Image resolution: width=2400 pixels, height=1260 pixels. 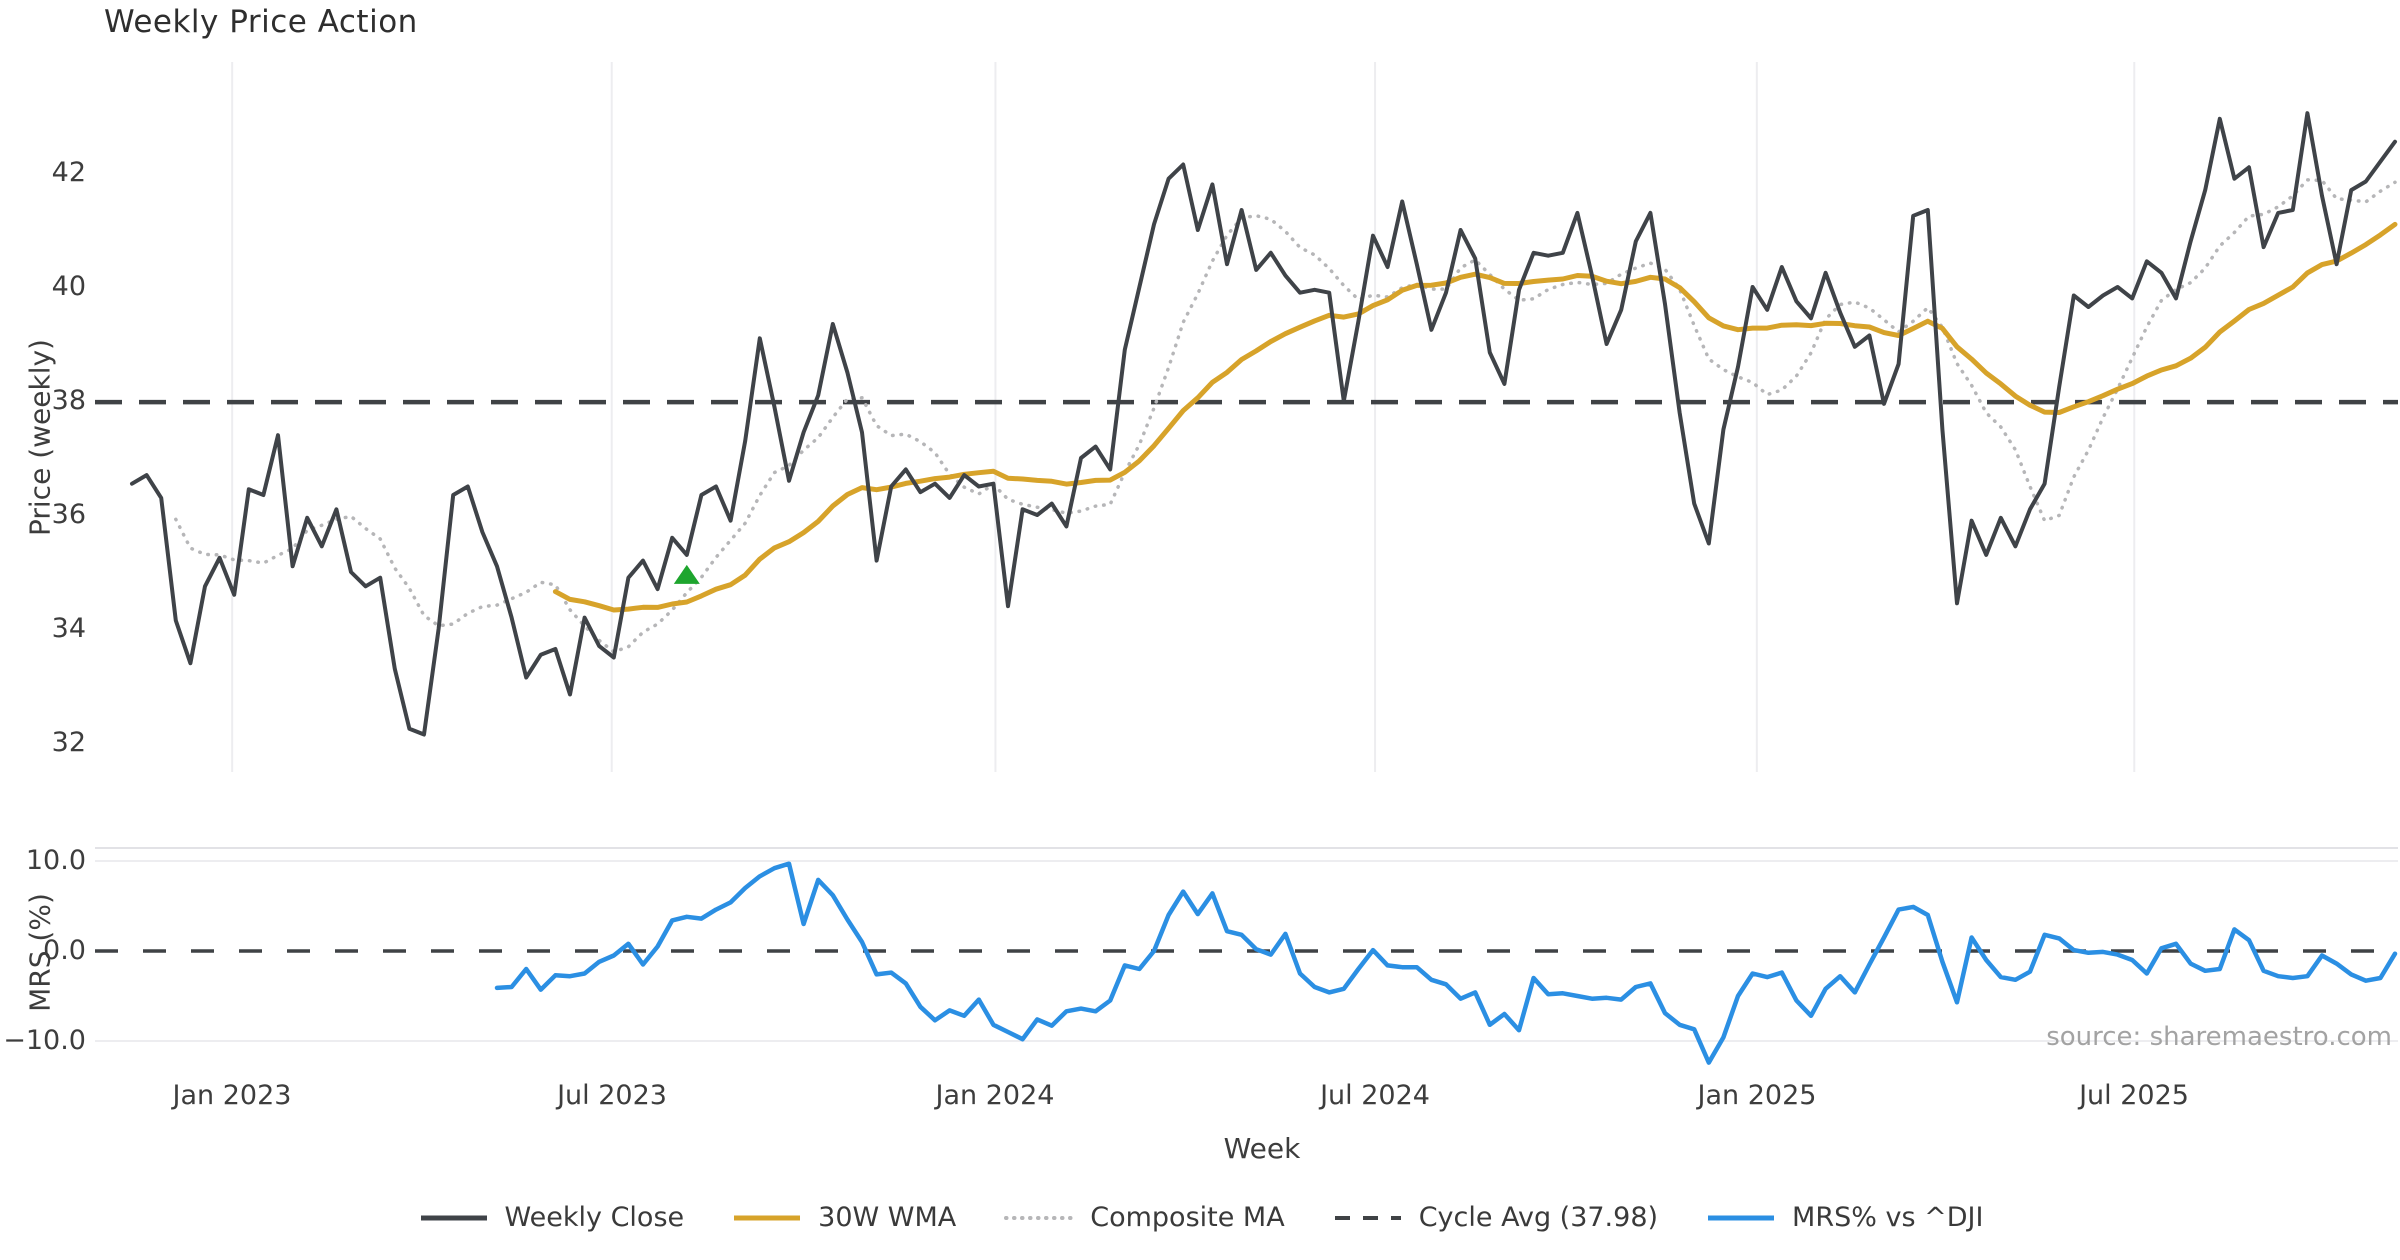 What do you see at coordinates (612, 1095) in the screenshot?
I see `xtick-jul-2023: Jul 2023` at bounding box center [612, 1095].